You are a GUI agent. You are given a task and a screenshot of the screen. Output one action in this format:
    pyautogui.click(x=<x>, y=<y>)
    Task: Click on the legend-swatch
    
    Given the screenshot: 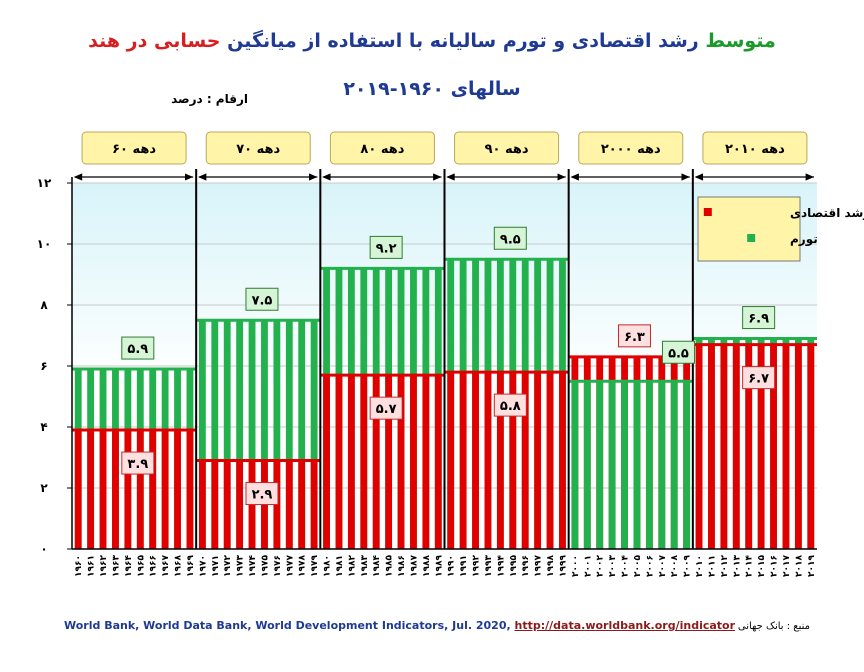 What is the action you would take?
    pyautogui.click(x=707, y=212)
    